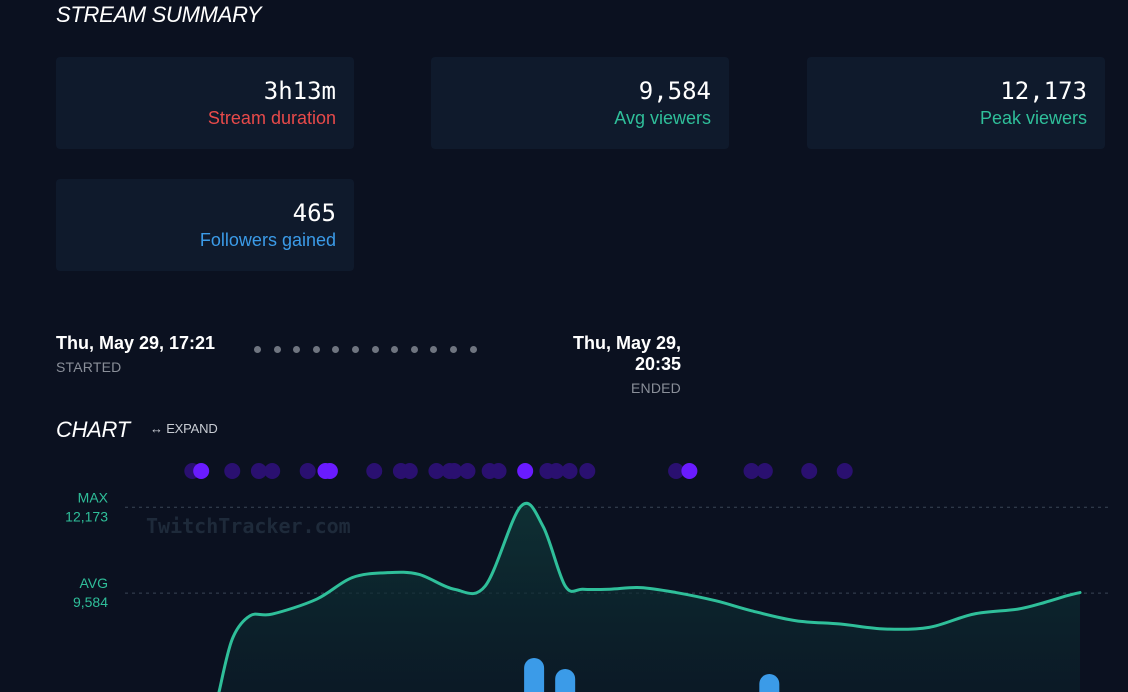  Describe the element at coordinates (299, 91) in the screenshot. I see `stat-value: 3h13m` at that location.